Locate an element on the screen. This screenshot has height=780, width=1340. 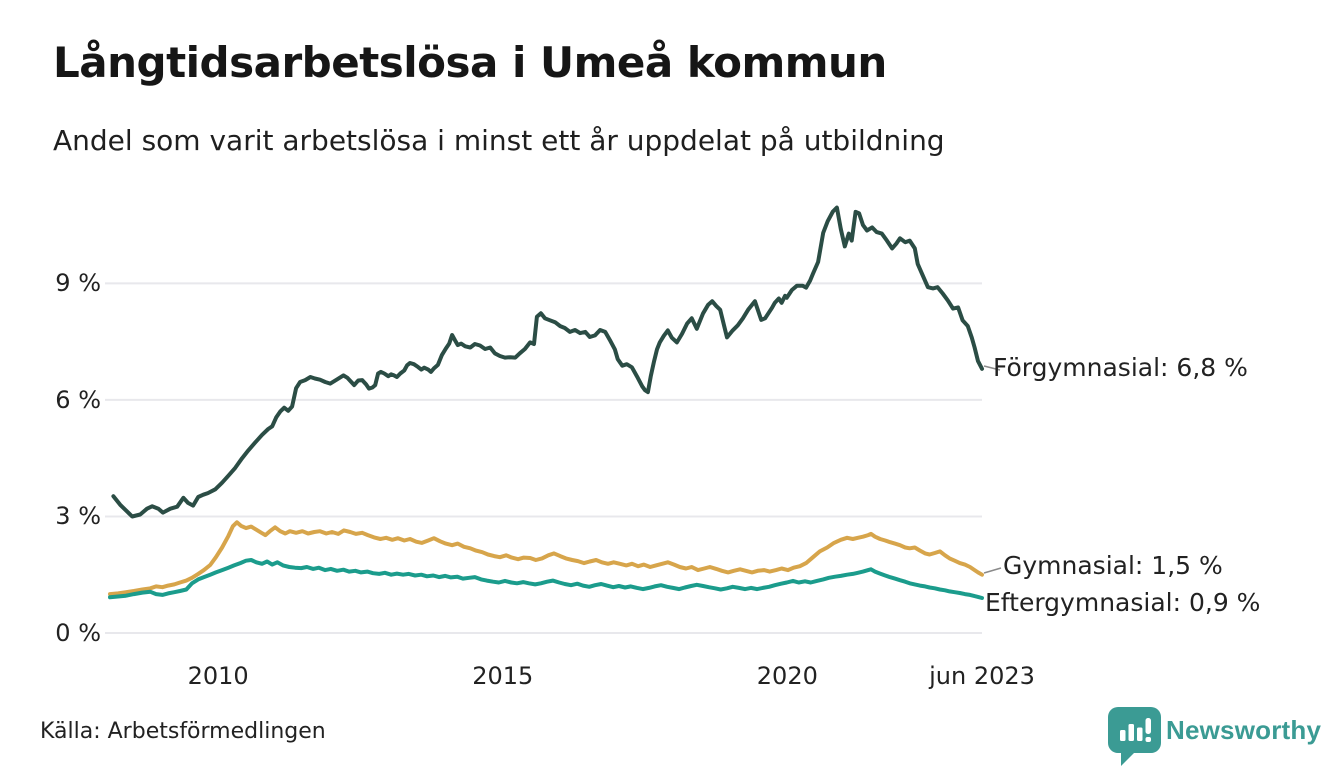
series-end-label-eftergymnasial: Eftergymnasial: 0,9 % is located at coordinates (1123, 602).